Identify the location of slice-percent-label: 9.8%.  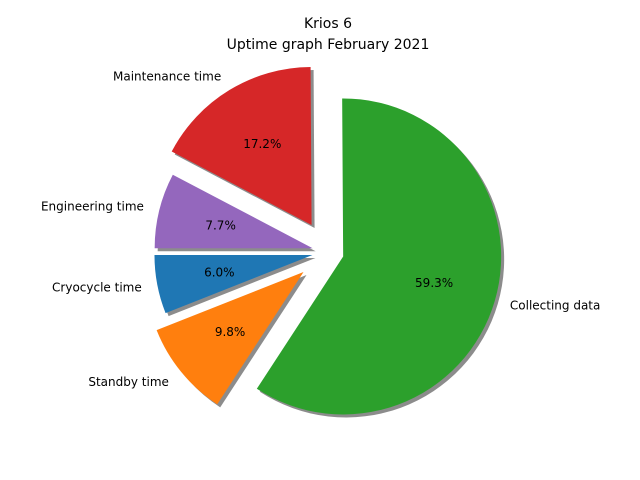
(230, 332).